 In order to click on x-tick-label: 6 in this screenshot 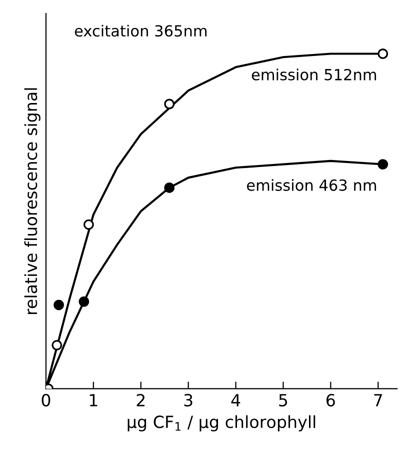, I will do `click(330, 400)`.